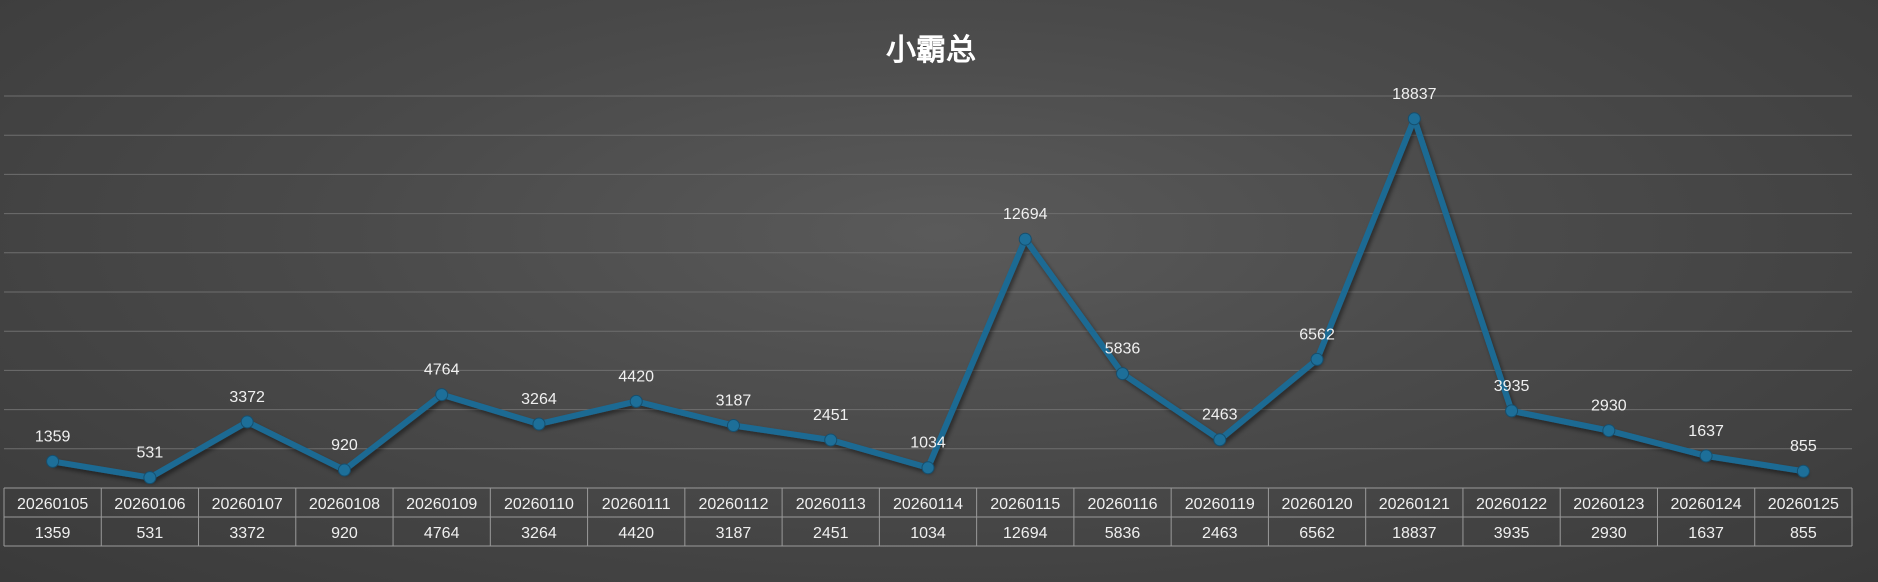 This screenshot has height=582, width=1878. I want to click on category-cell: 20260124, so click(1706, 504).